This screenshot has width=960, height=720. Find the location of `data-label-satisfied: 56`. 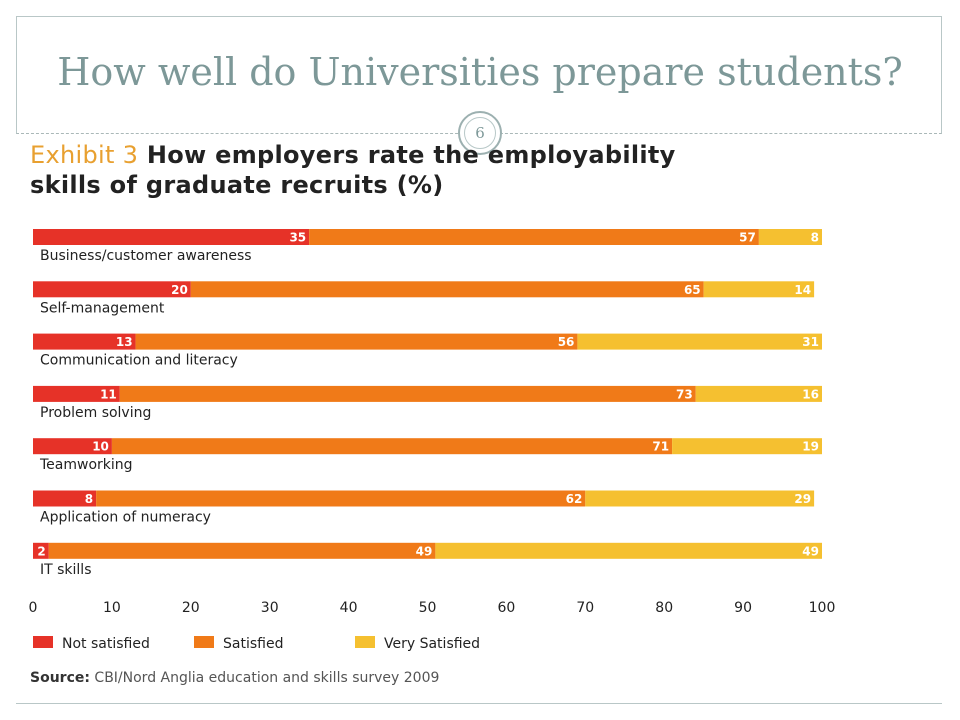

data-label-satisfied: 56 is located at coordinates (566, 342).